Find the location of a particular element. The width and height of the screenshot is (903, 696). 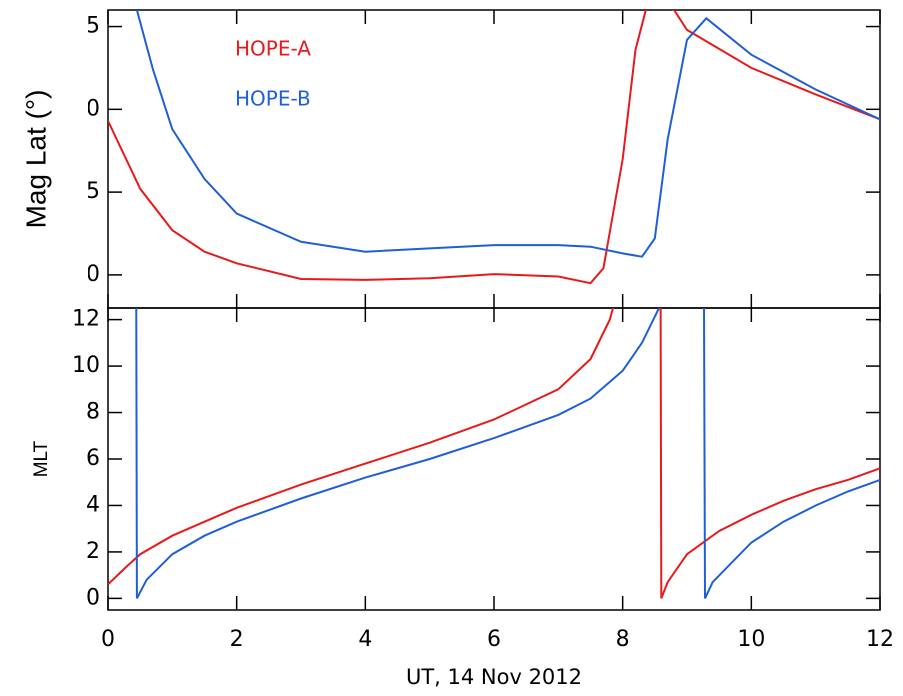

x-tick-label: 12 is located at coordinates (880, 639).